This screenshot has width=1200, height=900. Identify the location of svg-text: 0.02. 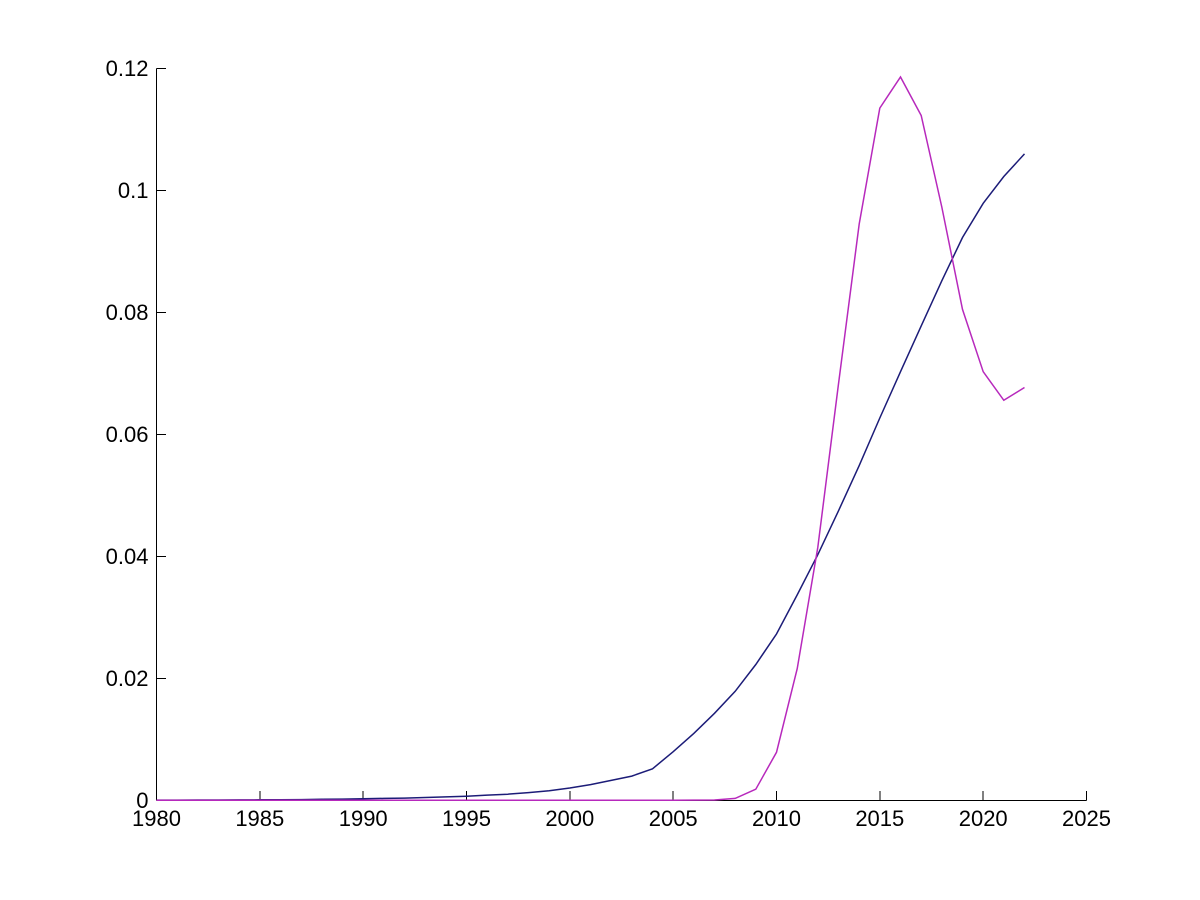
(127, 678).